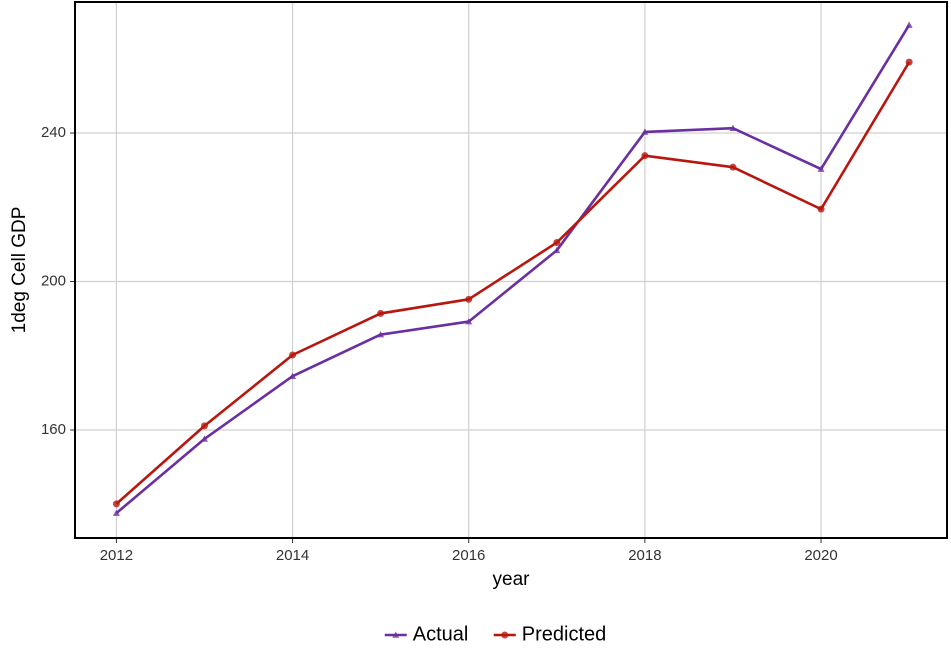 This screenshot has height=650, width=951. What do you see at coordinates (292, 555) in the screenshot?
I see `x-tick-label: 2014` at bounding box center [292, 555].